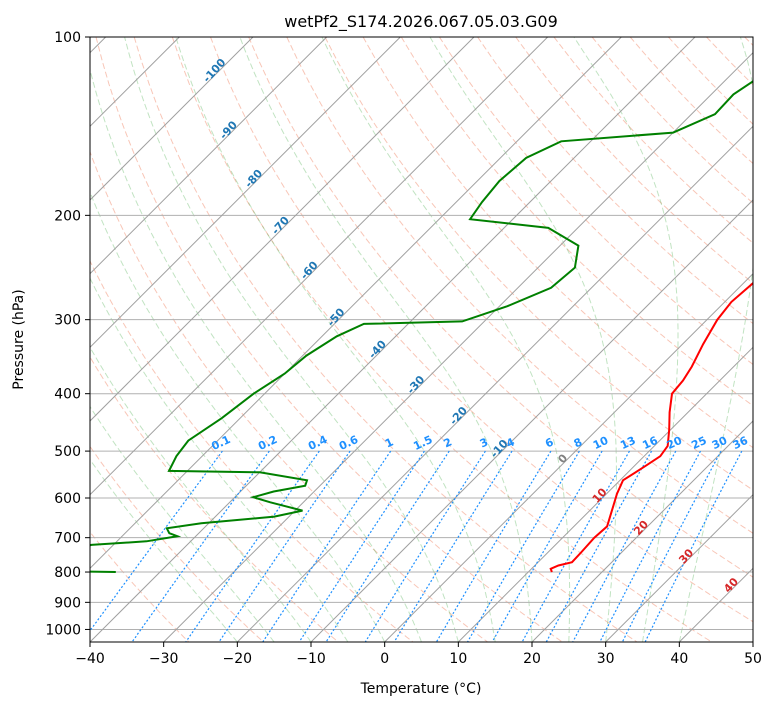 This screenshot has height=708, width=775. I want to click on mixing-ratio-label: 0.4, so click(317, 443).